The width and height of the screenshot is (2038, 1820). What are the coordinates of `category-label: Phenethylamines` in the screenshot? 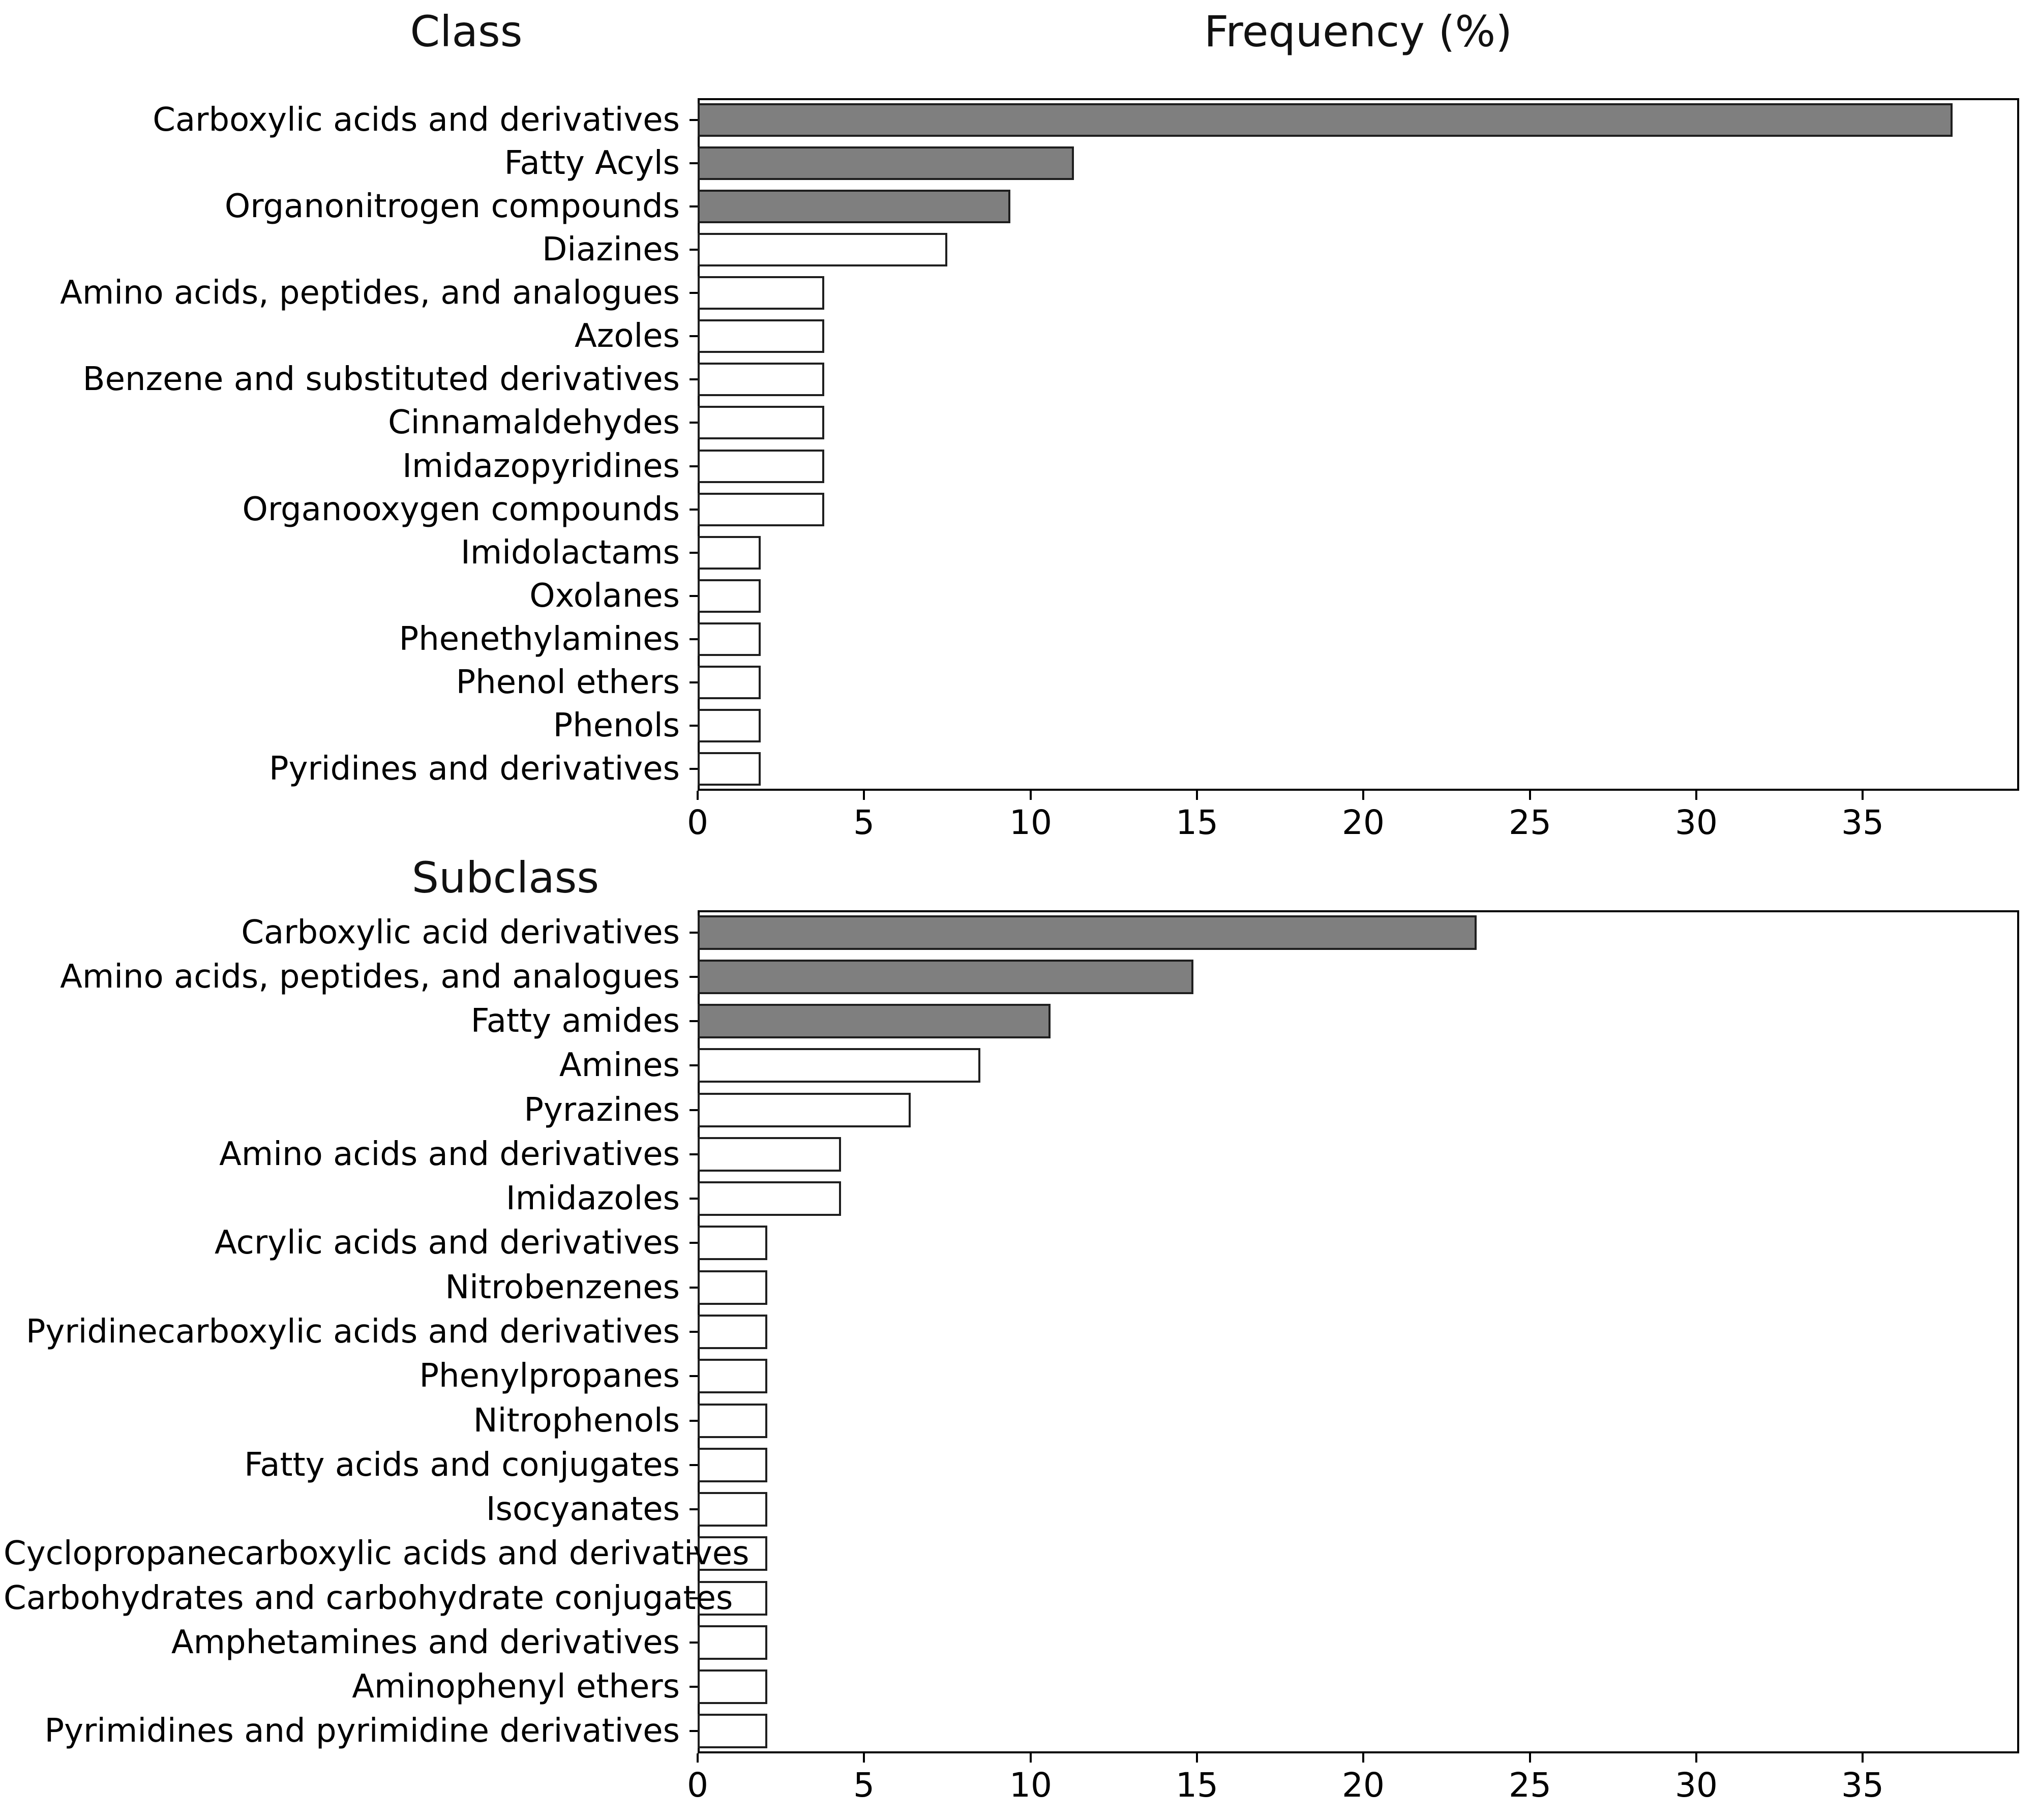 It's located at (539, 639).